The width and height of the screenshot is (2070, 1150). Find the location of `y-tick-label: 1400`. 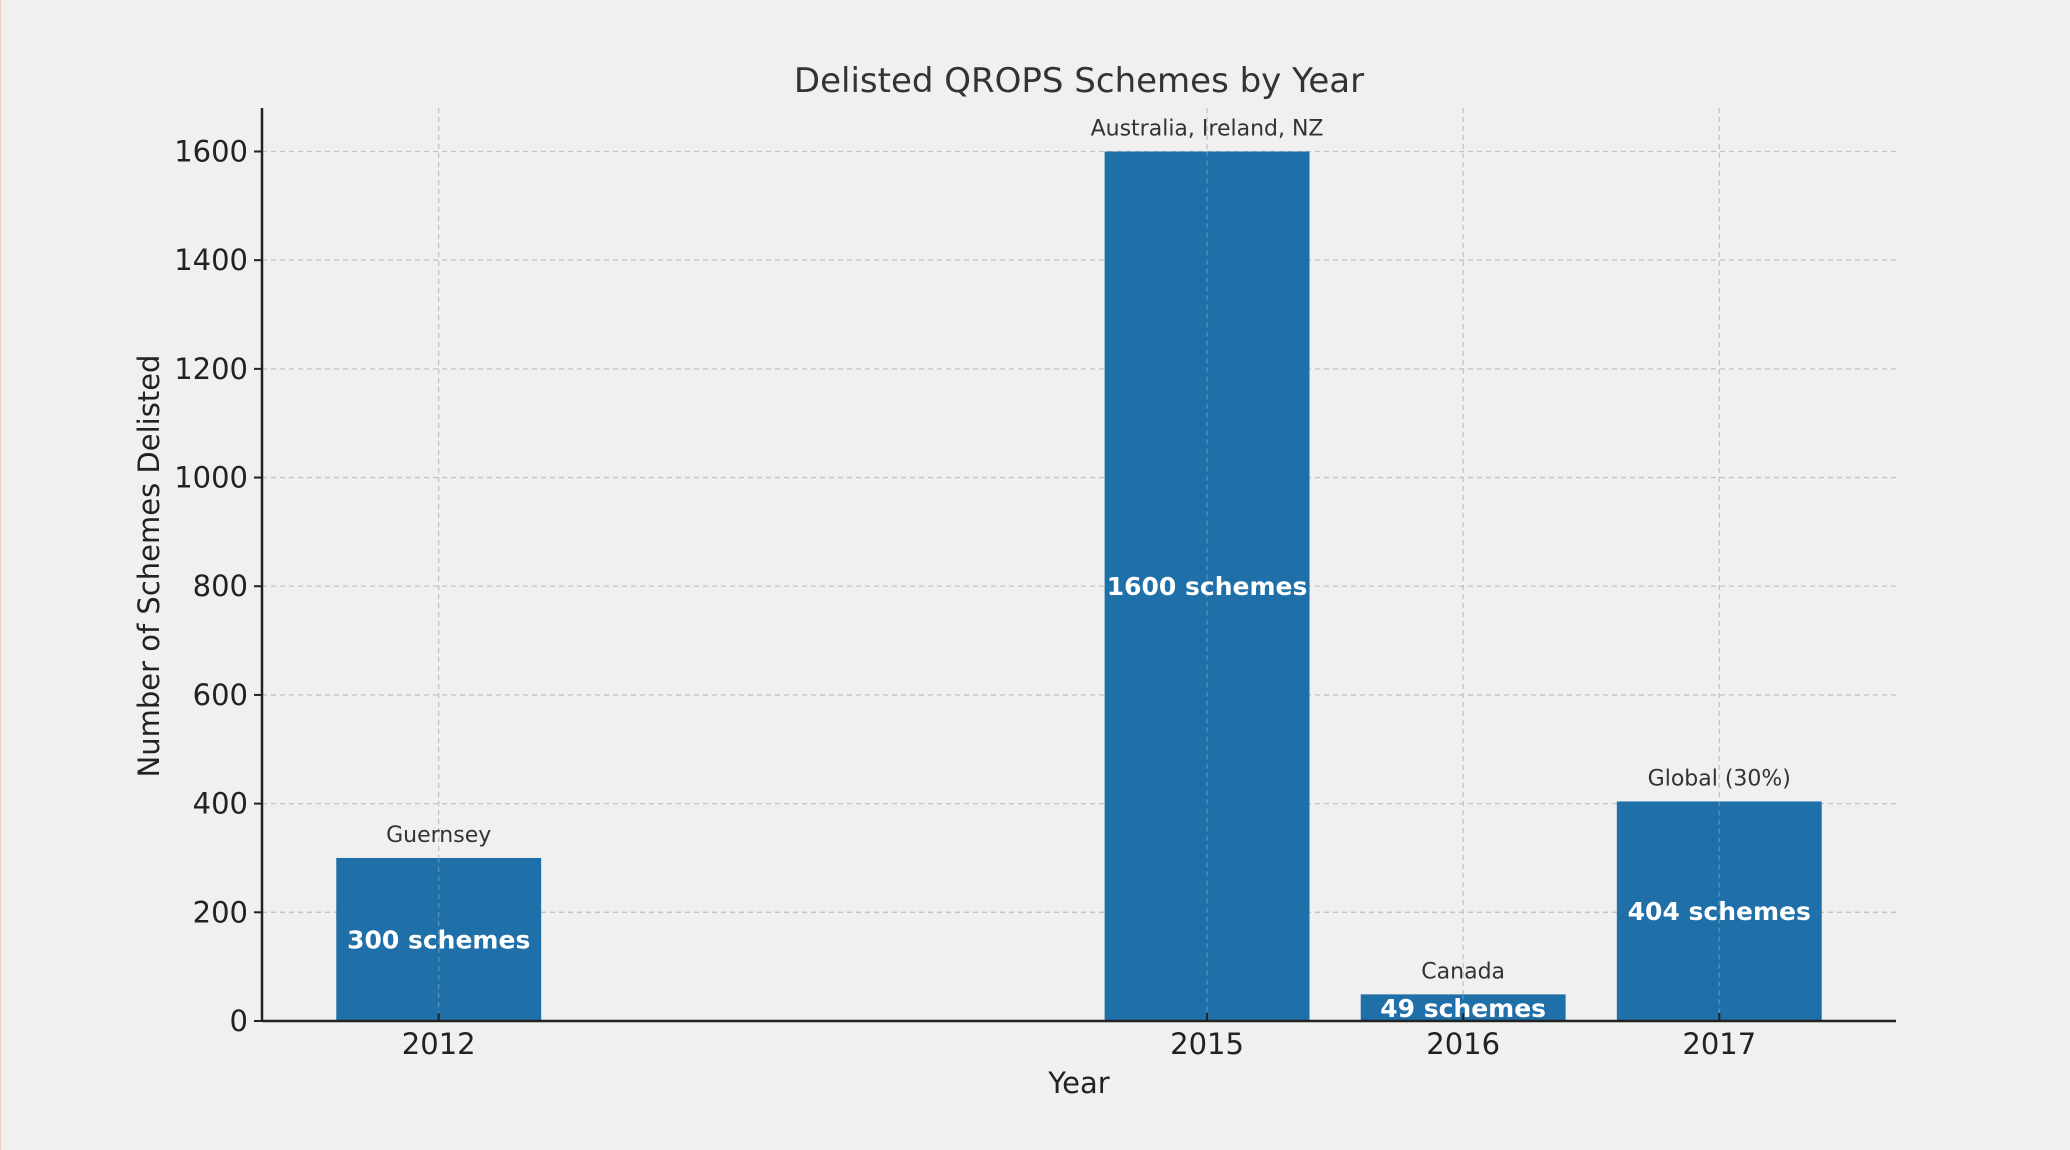

y-tick-label: 1400 is located at coordinates (211, 260).